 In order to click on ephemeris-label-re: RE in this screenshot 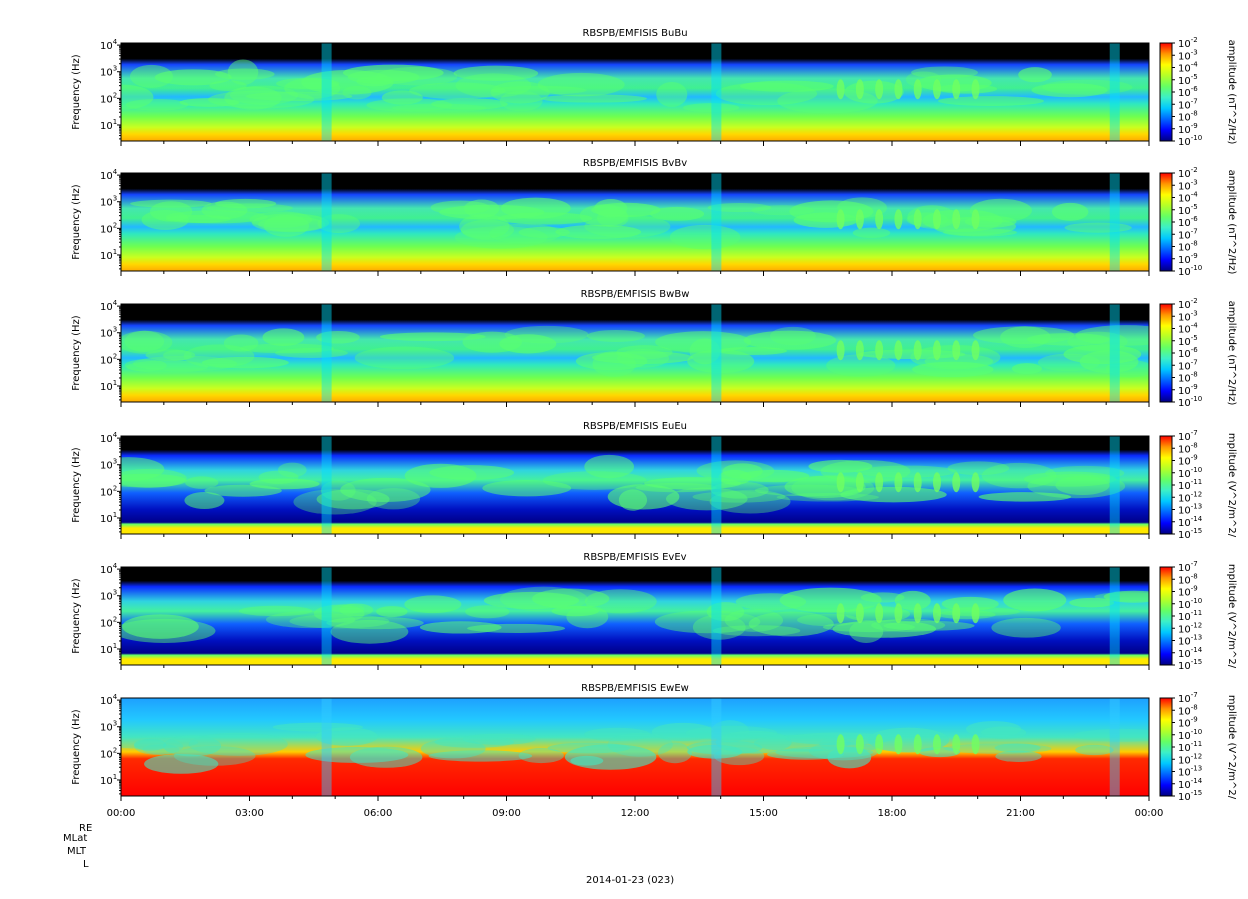, I will do `click(86, 828)`.